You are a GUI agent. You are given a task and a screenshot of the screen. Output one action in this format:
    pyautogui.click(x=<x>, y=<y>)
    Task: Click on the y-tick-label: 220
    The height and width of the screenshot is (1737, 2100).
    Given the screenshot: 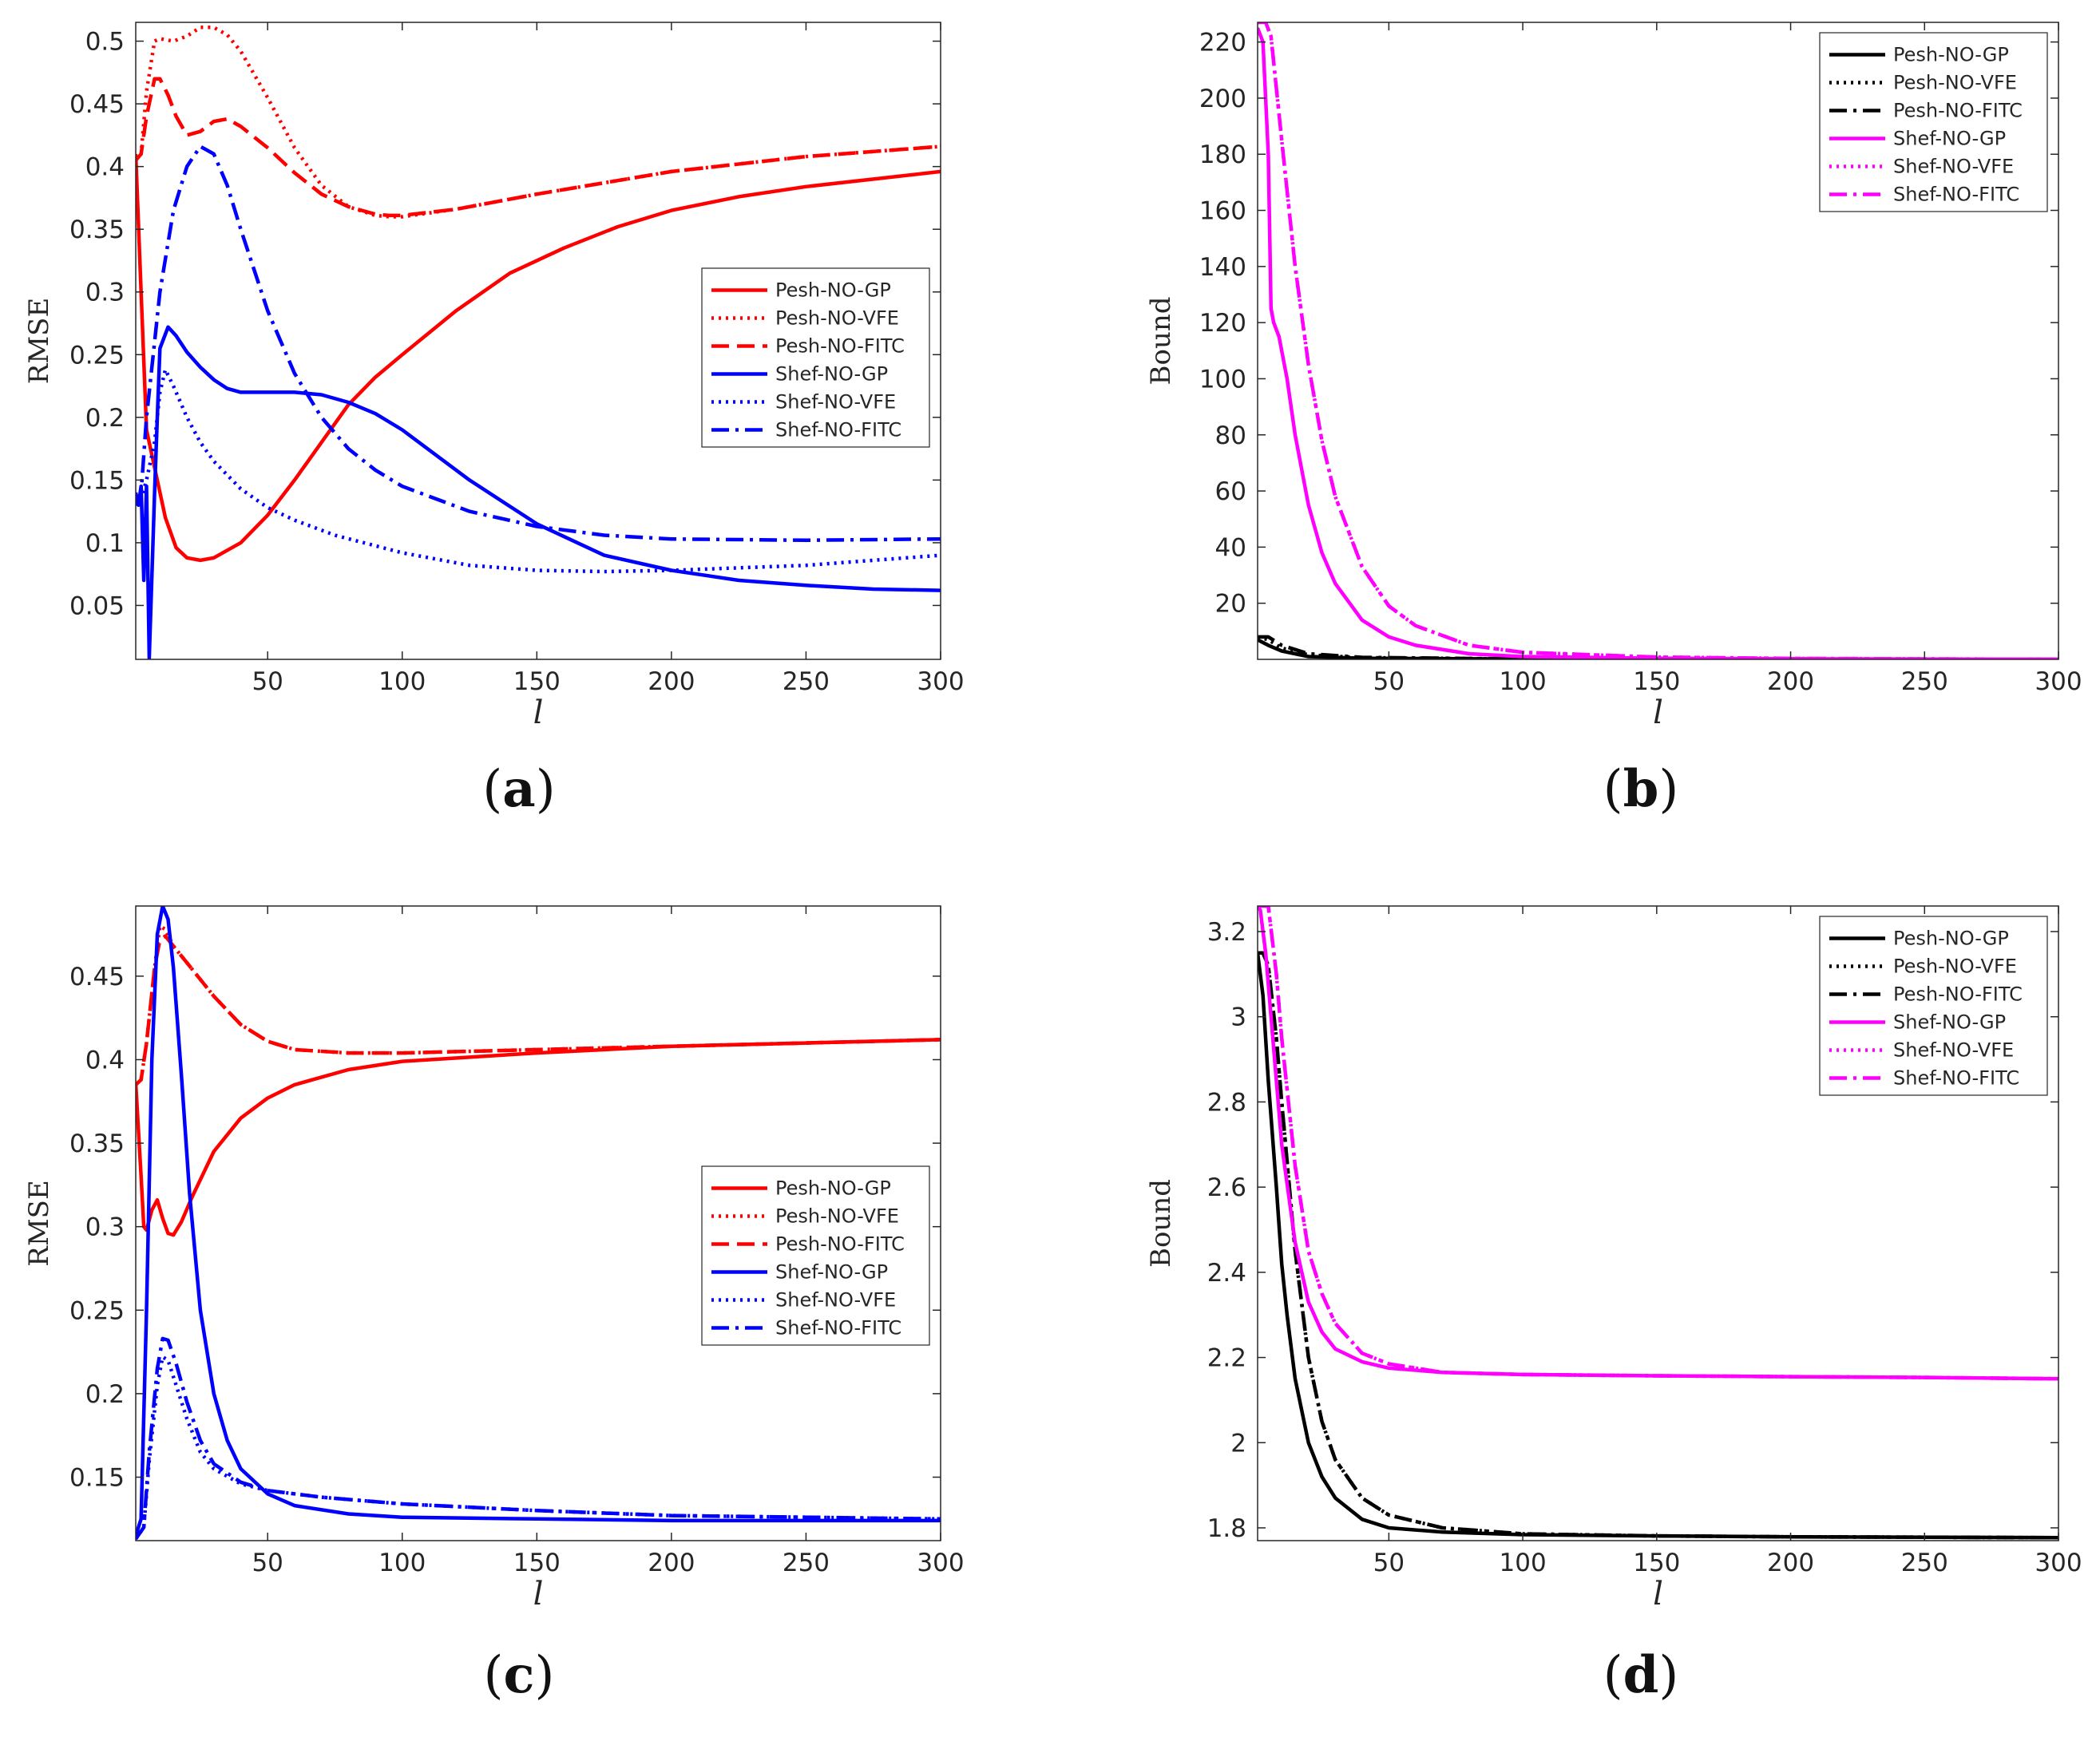 What is the action you would take?
    pyautogui.click(x=1222, y=43)
    